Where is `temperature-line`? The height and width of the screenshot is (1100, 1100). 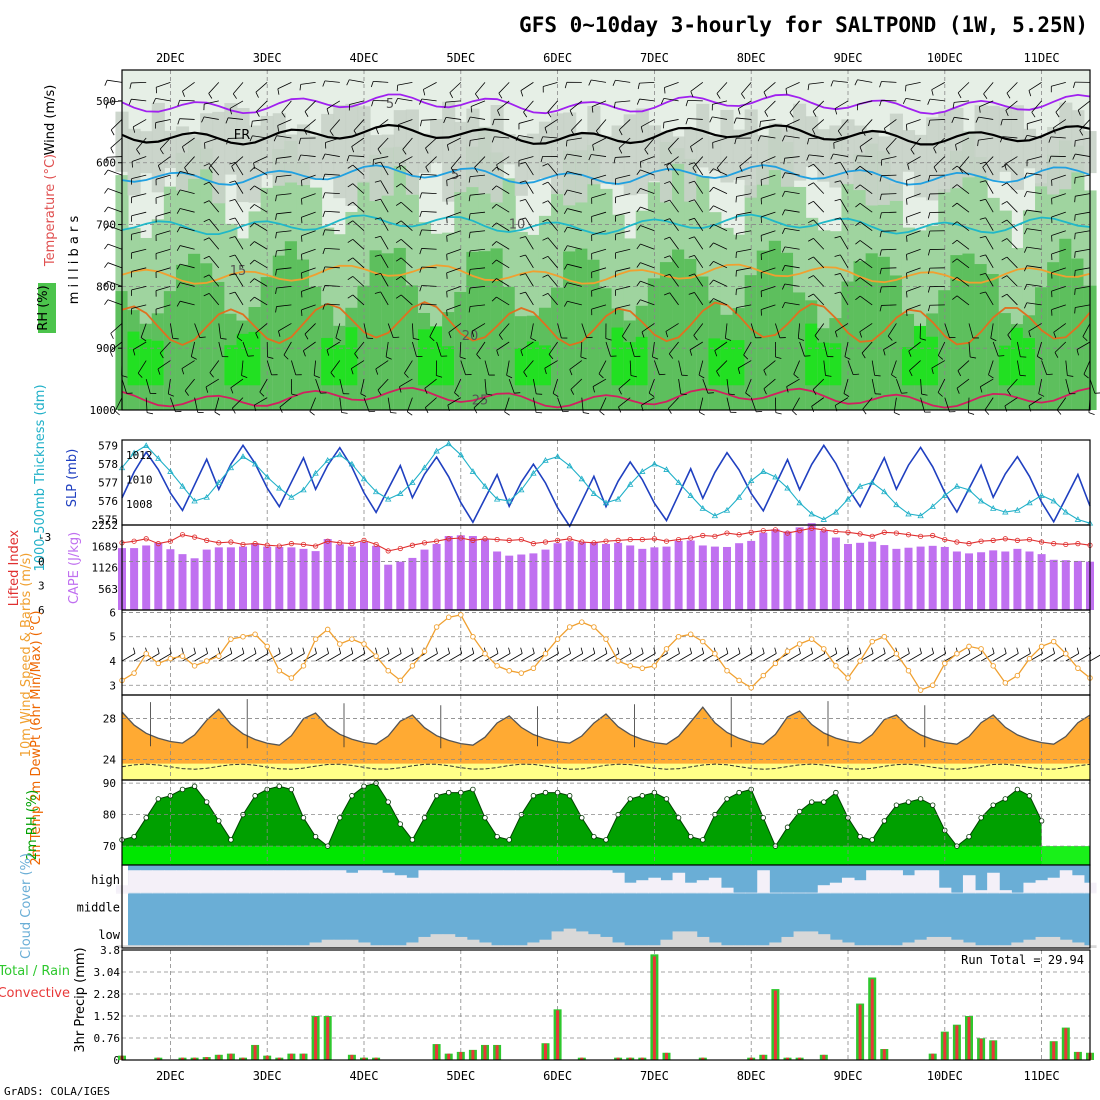
temperature-line is located at coordinates (606, 726).